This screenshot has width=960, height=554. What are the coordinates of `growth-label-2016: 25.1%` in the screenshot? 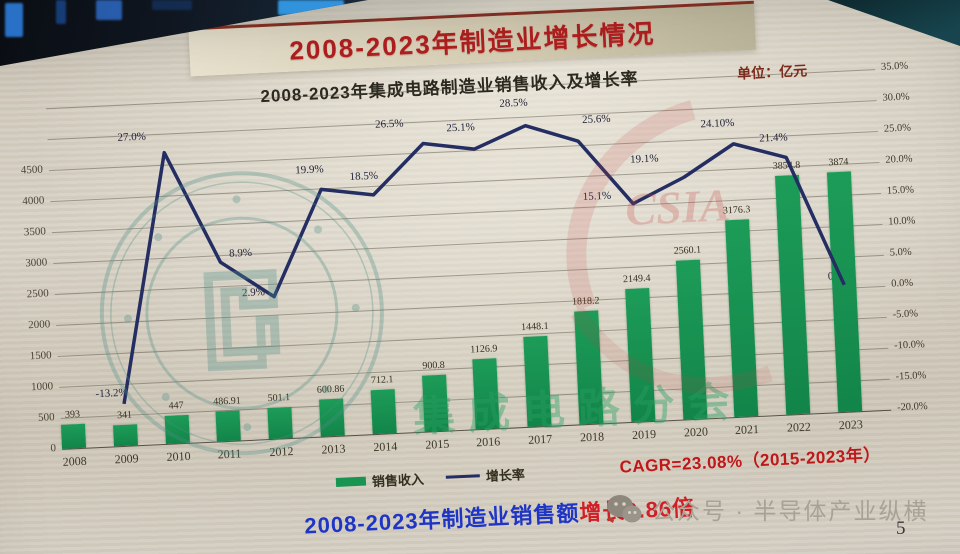 It's located at (461, 128).